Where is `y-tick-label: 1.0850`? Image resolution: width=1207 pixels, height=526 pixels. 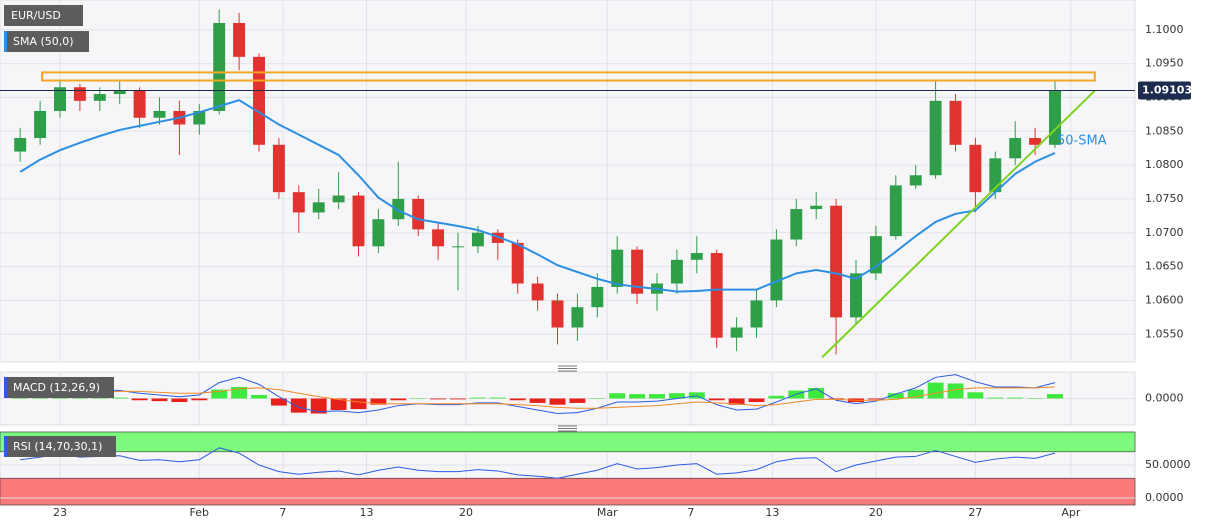 y-tick-label: 1.0850 is located at coordinates (1164, 130).